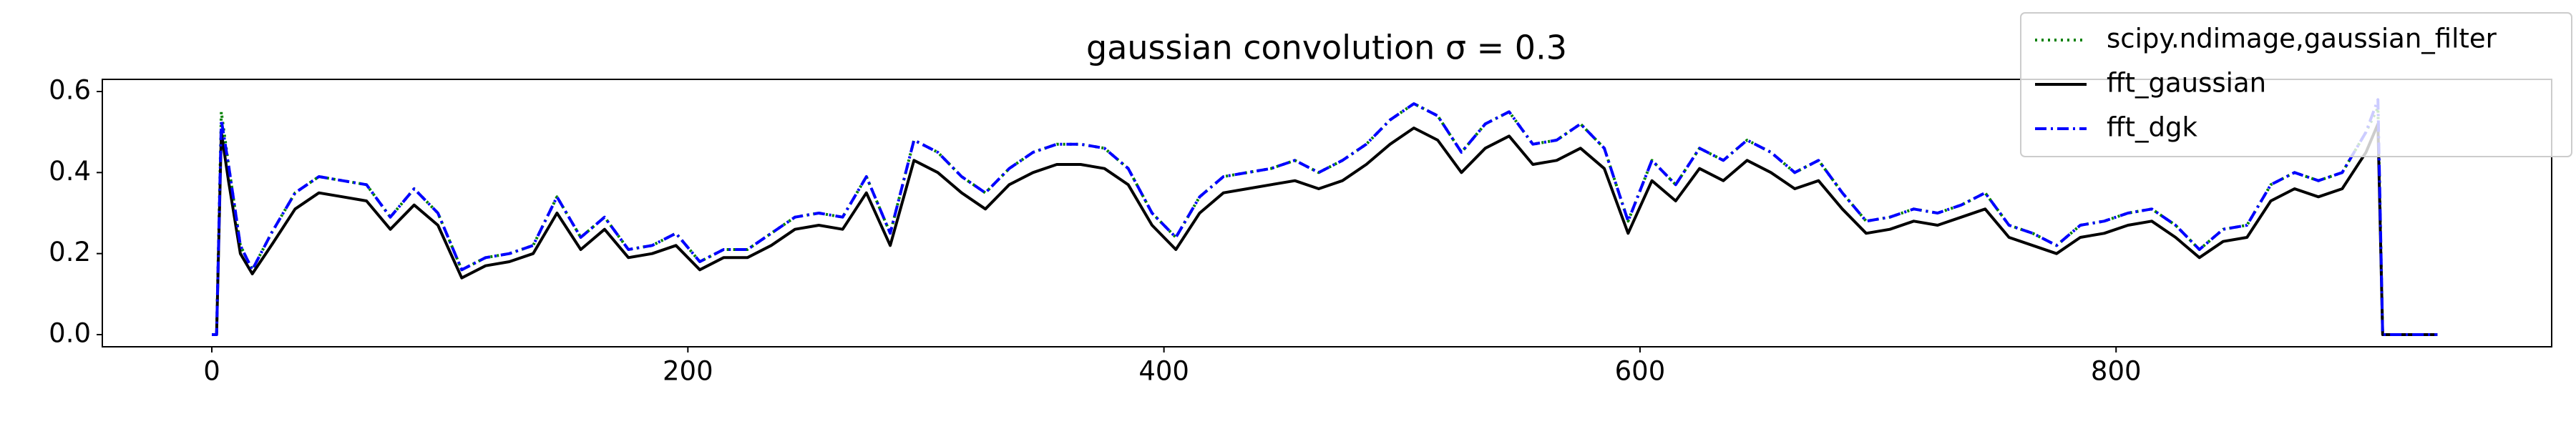 This screenshot has width=2576, height=429. I want to click on legend-label: fft_dgk, so click(2152, 127).